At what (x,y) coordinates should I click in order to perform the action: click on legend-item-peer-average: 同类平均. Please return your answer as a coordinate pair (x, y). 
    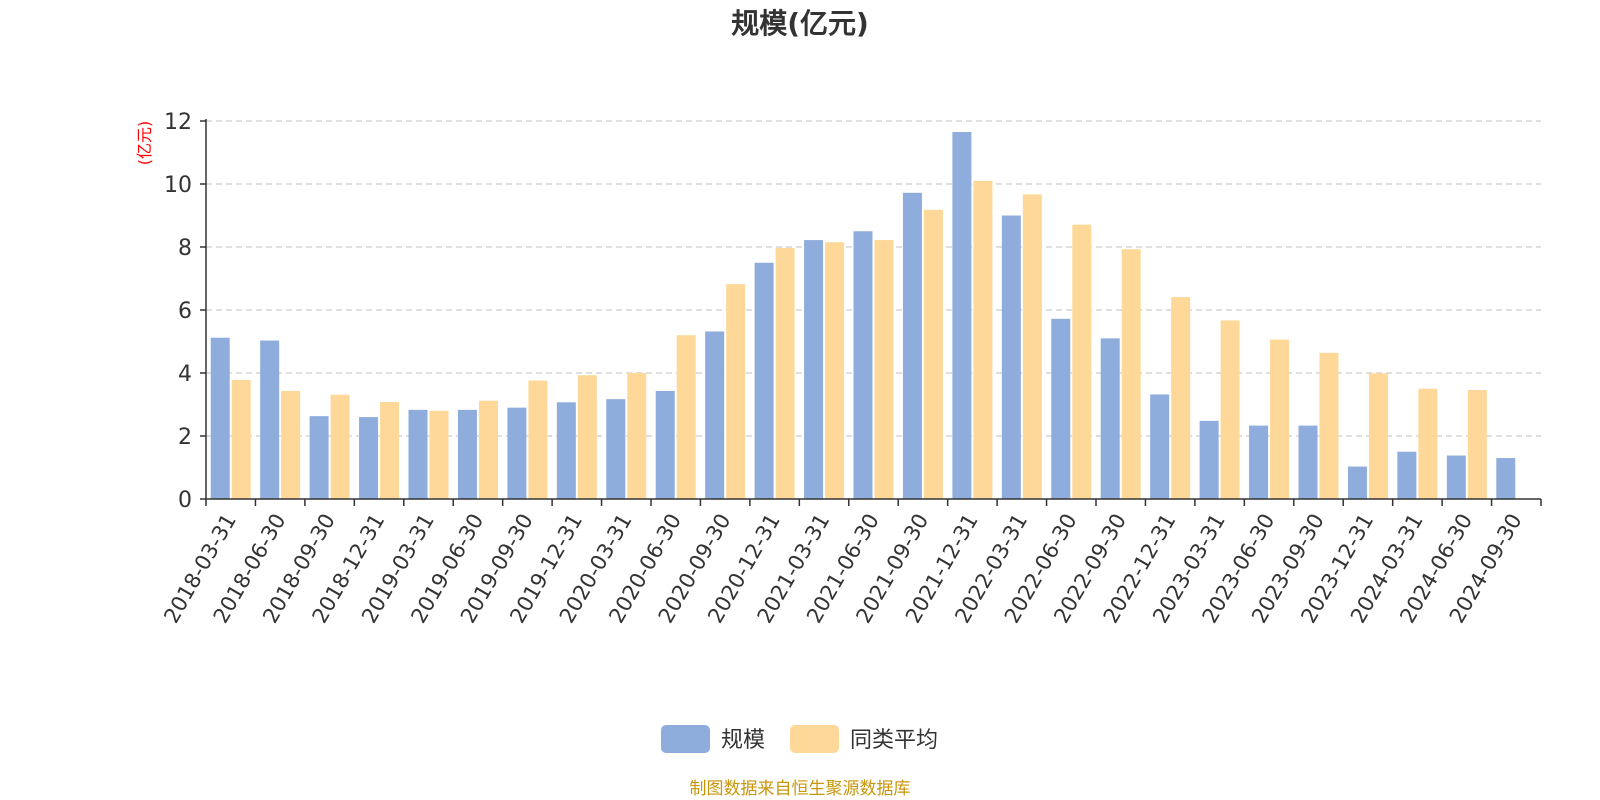
    Looking at the image, I should click on (864, 739).